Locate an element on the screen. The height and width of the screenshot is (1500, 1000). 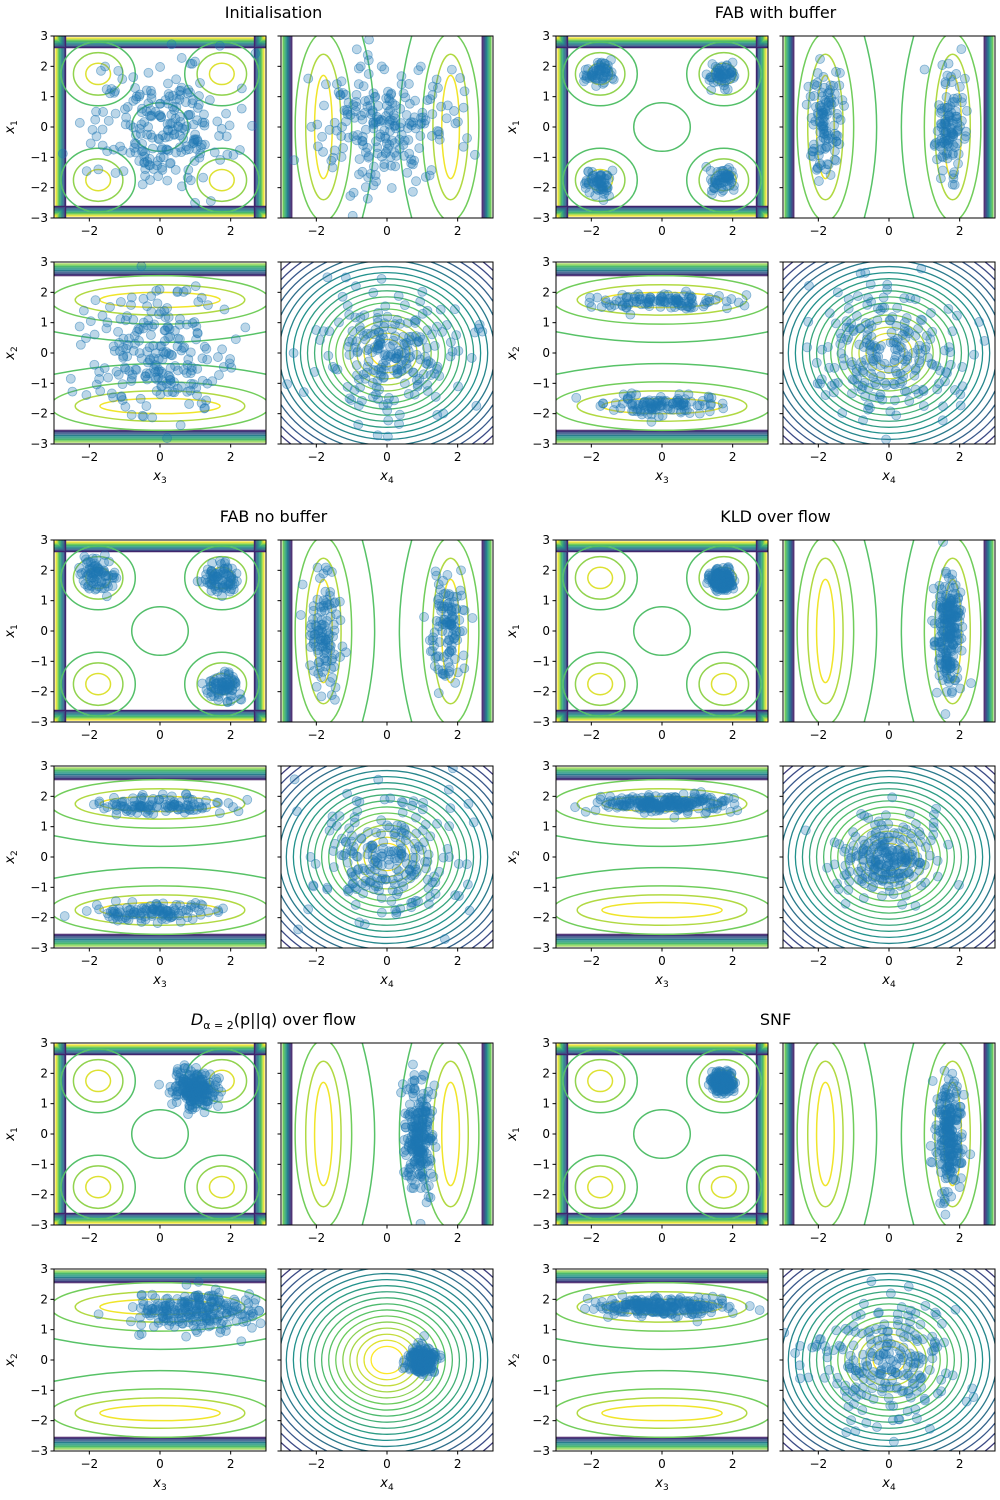
y-tick-label: −2 is located at coordinates (541, 188).